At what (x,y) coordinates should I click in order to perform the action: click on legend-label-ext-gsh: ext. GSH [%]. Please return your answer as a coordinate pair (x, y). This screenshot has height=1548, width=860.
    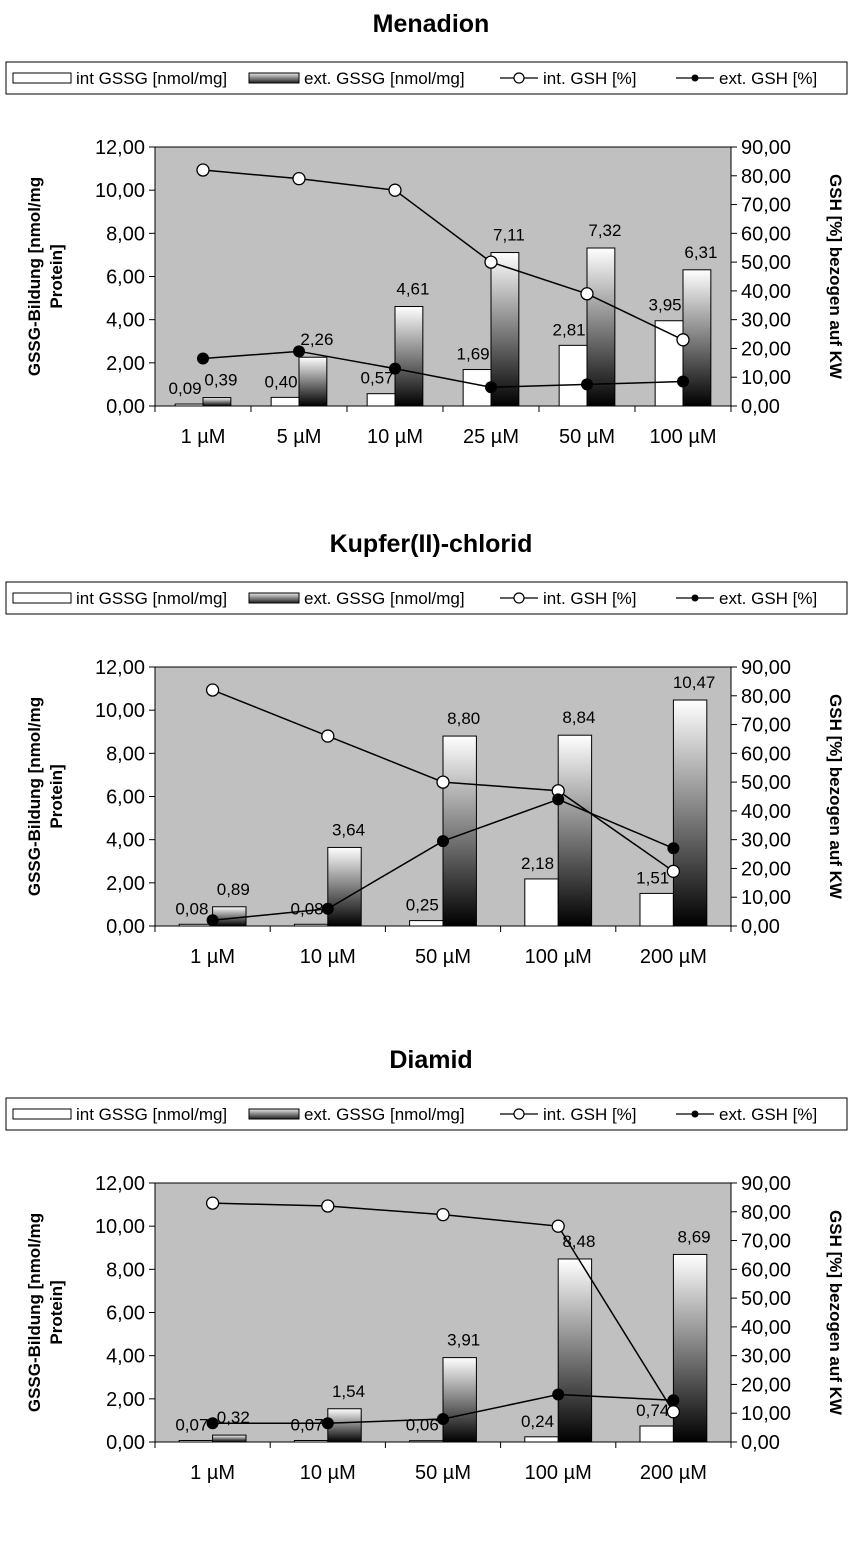
    Looking at the image, I should click on (768, 598).